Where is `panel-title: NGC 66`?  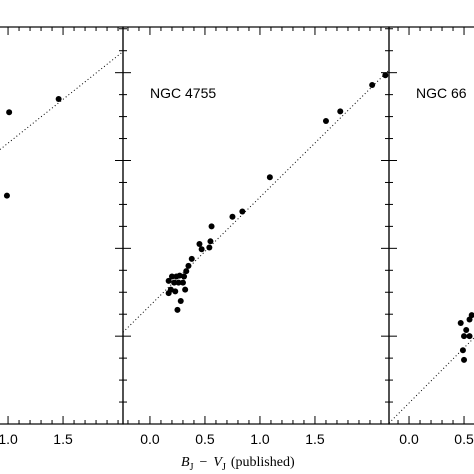 panel-title: NGC 66 is located at coordinates (441, 93).